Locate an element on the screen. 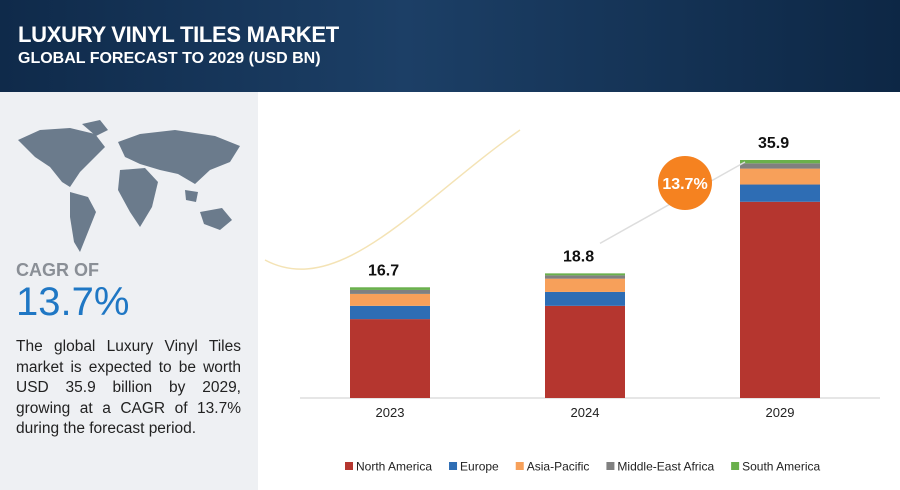 This screenshot has width=900, height=490. legend-label: South America is located at coordinates (781, 467).